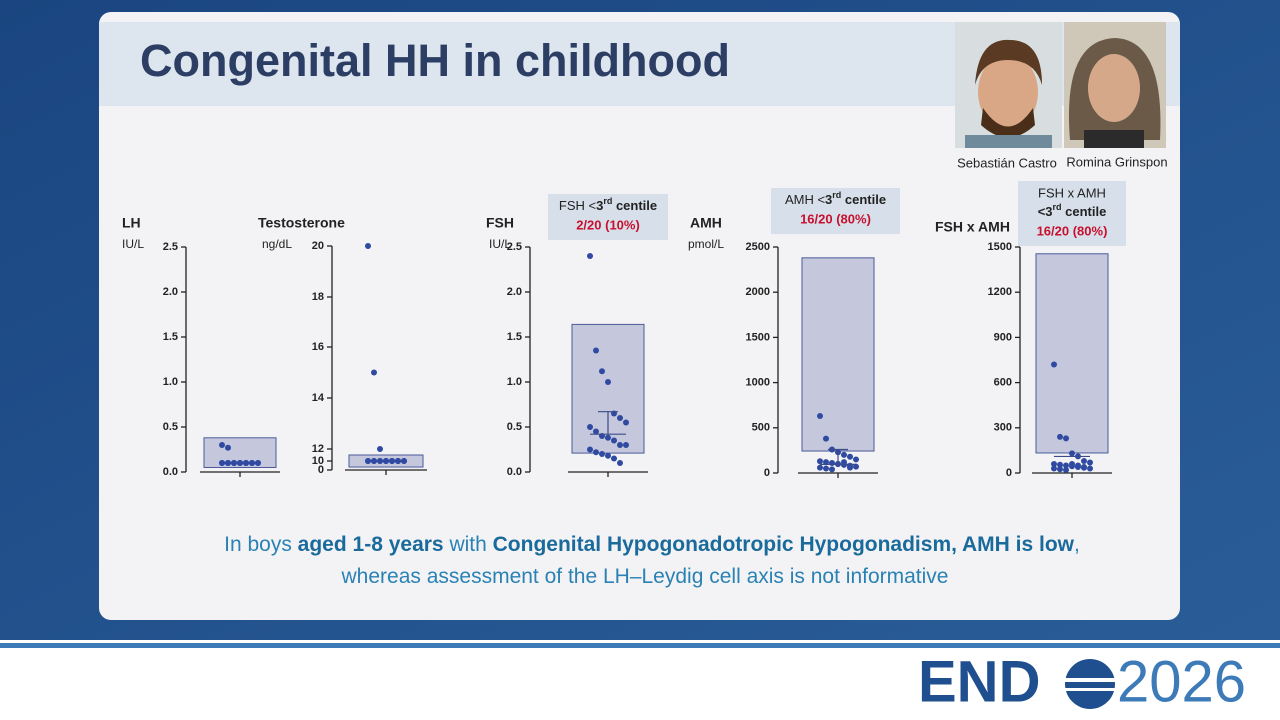 This screenshot has height=720, width=1280. Describe the element at coordinates (500, 244) in the screenshot. I see `axis-label: IU/L` at that location.